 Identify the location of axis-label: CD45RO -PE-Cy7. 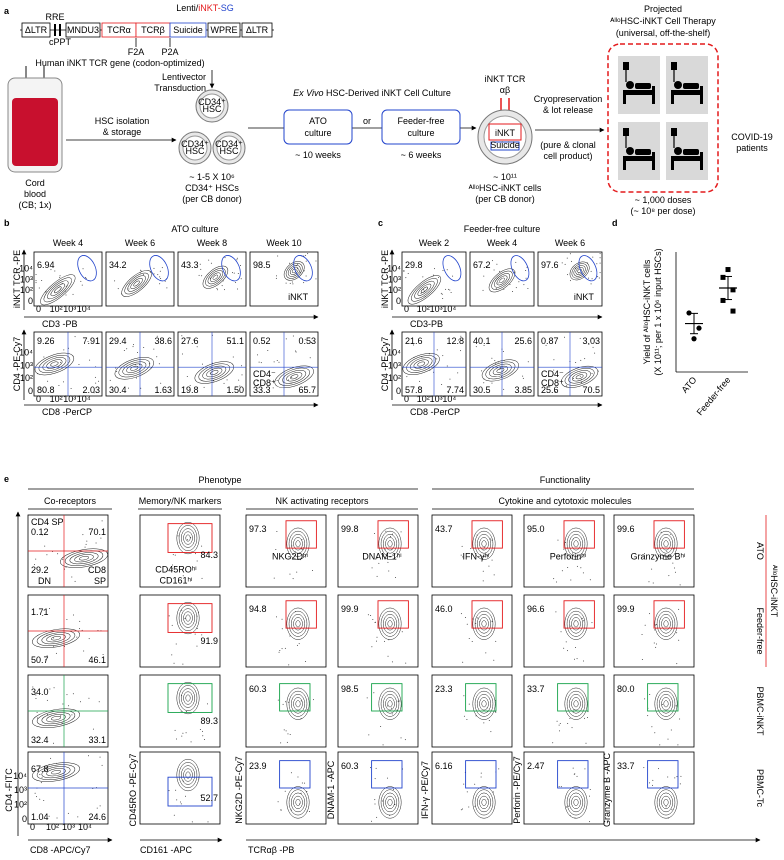
(133, 789).